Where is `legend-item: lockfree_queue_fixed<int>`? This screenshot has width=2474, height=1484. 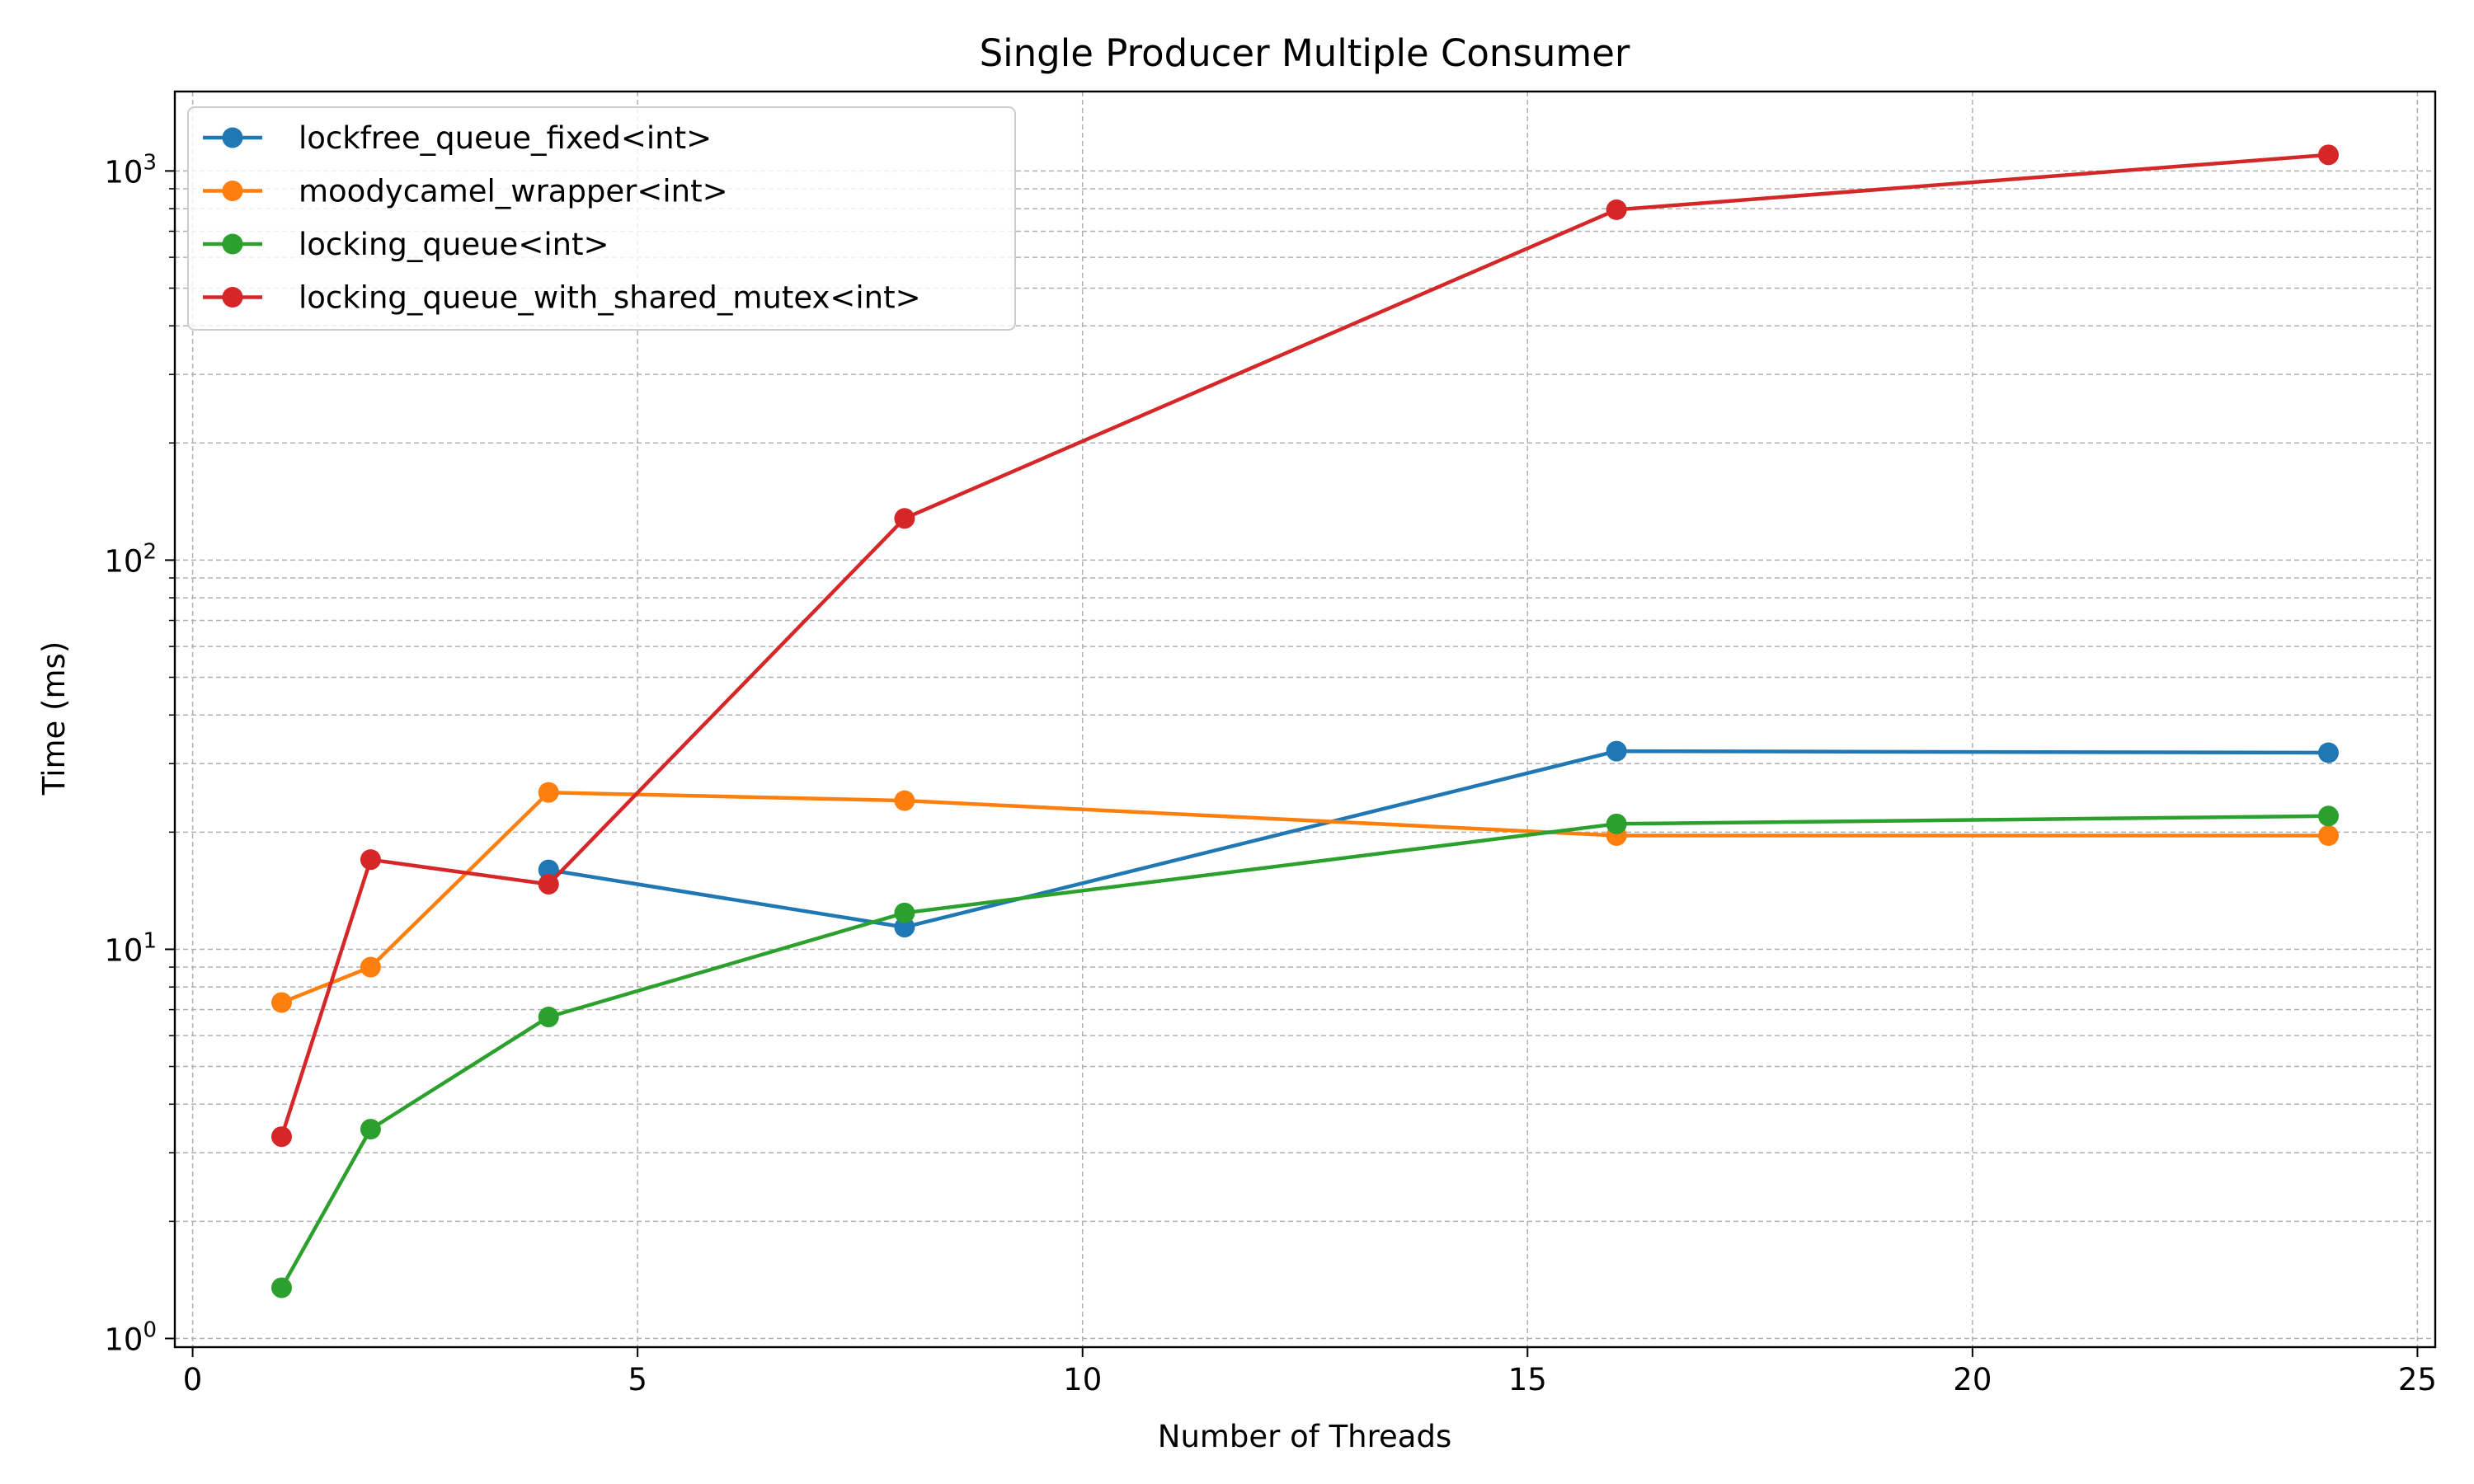
legend-item: lockfree_queue_fixed<int> is located at coordinates (457, 138).